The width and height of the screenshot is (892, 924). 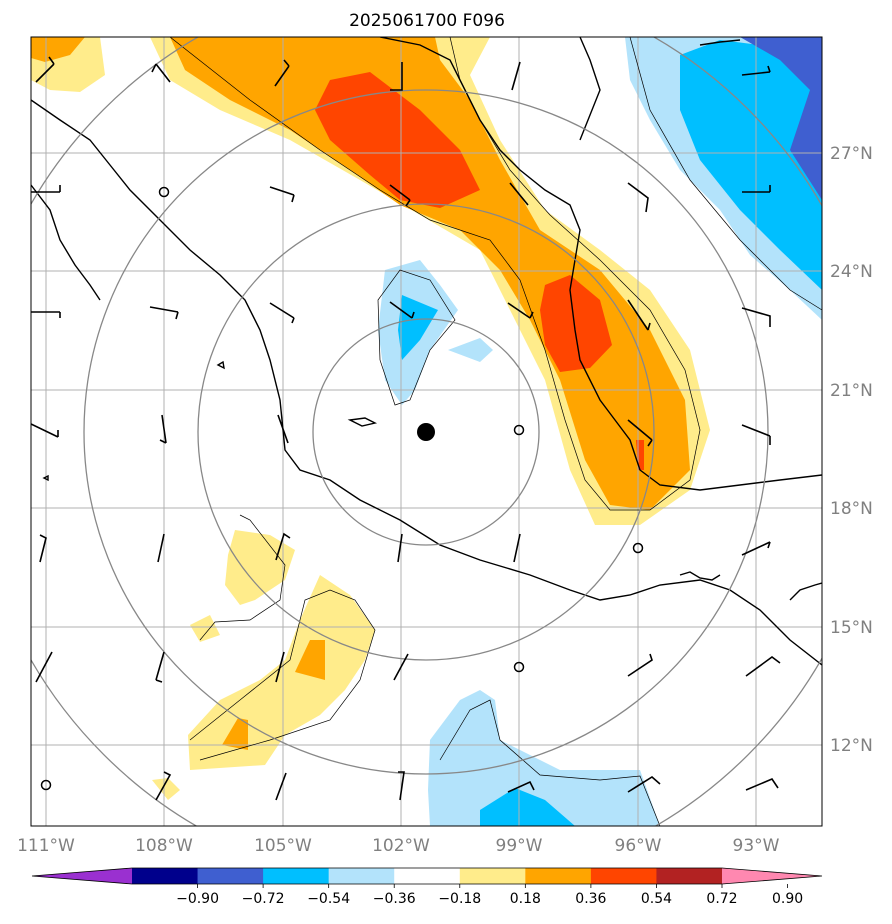 I want to click on lon-tick-labels: 111°W 108°W 105°W 102°W 99°W 96°W 93°W, so click(x=398, y=846).